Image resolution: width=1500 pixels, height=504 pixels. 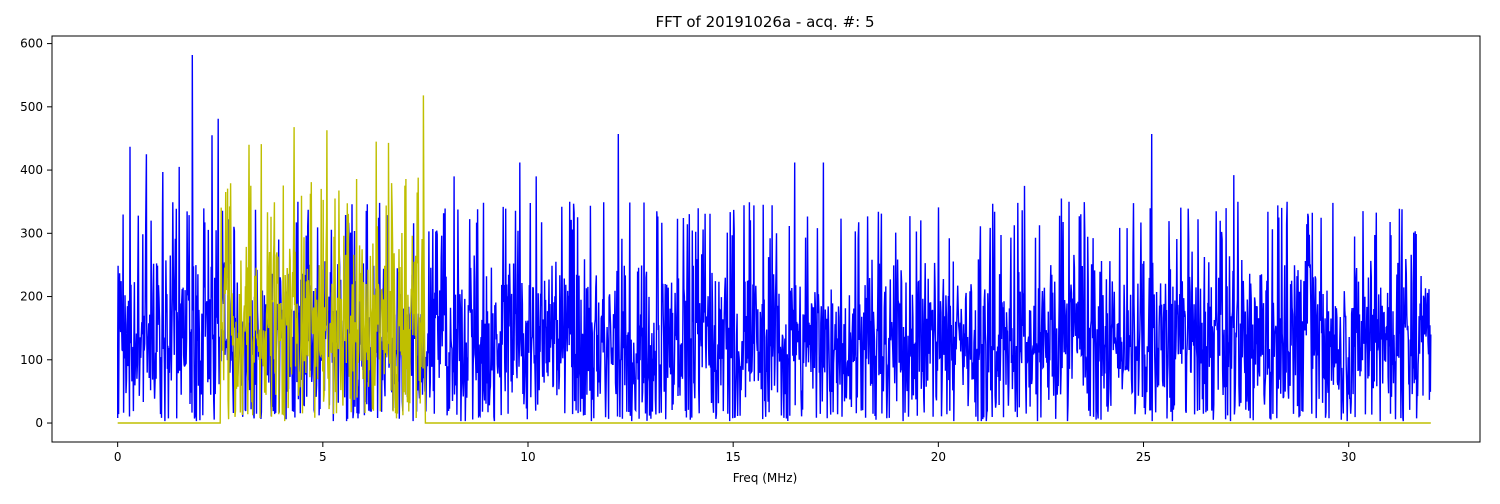 I want to click on x-tick-label: 5, so click(x=323, y=457).